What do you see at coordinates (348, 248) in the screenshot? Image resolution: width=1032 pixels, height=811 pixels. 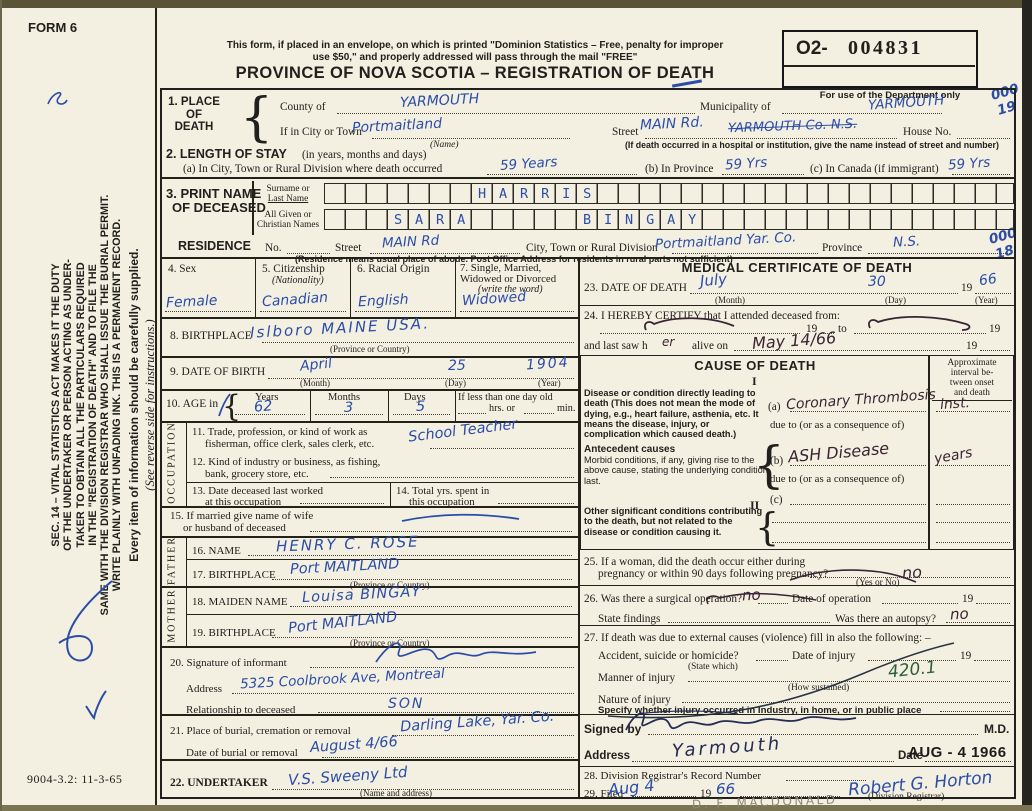 I see `residence-street-label: Street` at bounding box center [348, 248].